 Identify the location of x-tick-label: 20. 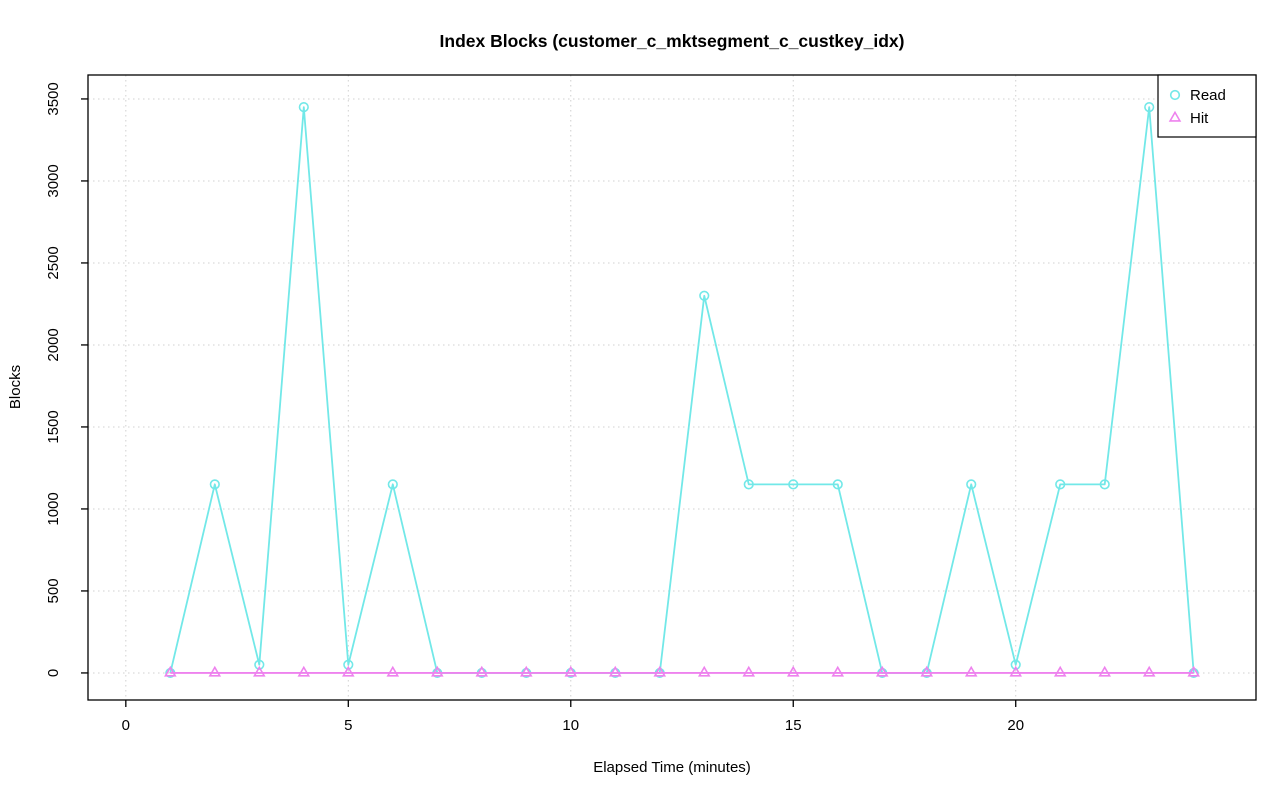
(1015, 725).